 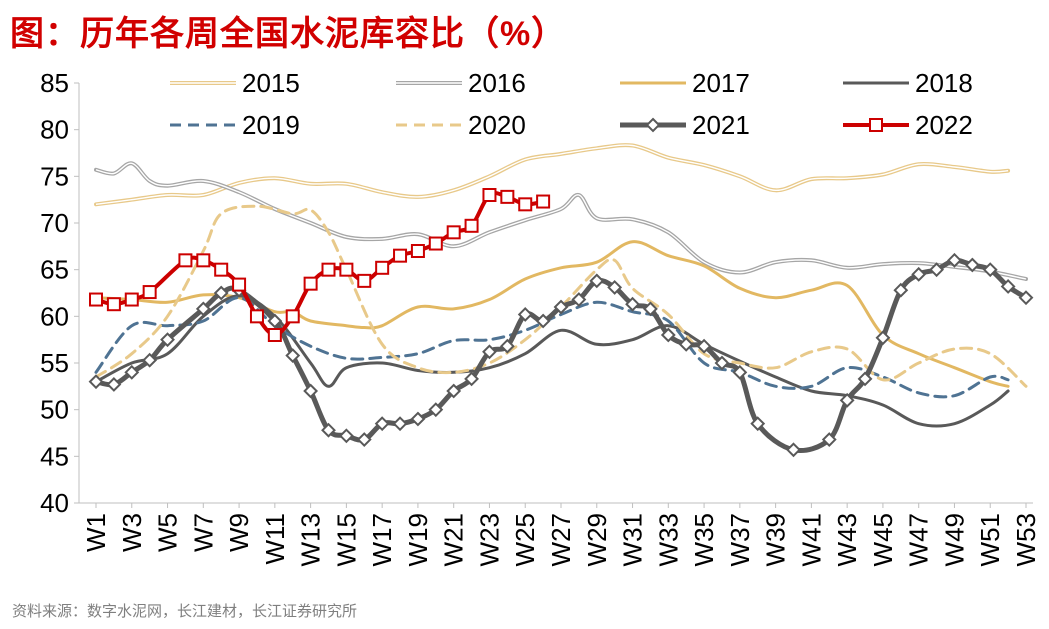 I want to click on legend-marker-2022, so click(x=876, y=125).